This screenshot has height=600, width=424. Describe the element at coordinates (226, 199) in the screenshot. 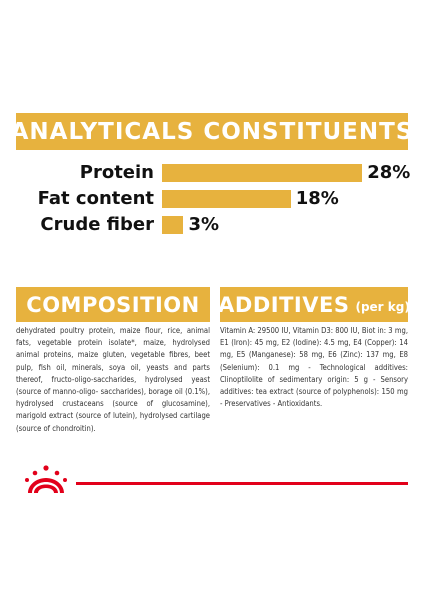

I see `fat-content-bar` at that location.